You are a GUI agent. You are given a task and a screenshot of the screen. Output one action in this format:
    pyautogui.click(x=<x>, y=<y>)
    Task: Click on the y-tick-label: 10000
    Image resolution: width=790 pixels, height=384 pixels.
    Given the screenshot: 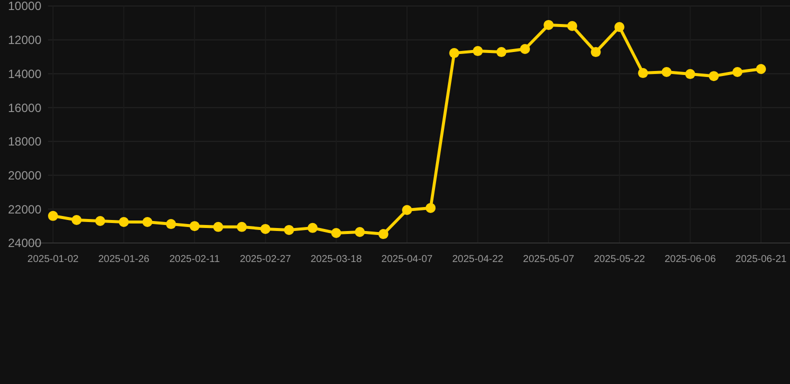 What is the action you would take?
    pyautogui.click(x=25, y=7)
    